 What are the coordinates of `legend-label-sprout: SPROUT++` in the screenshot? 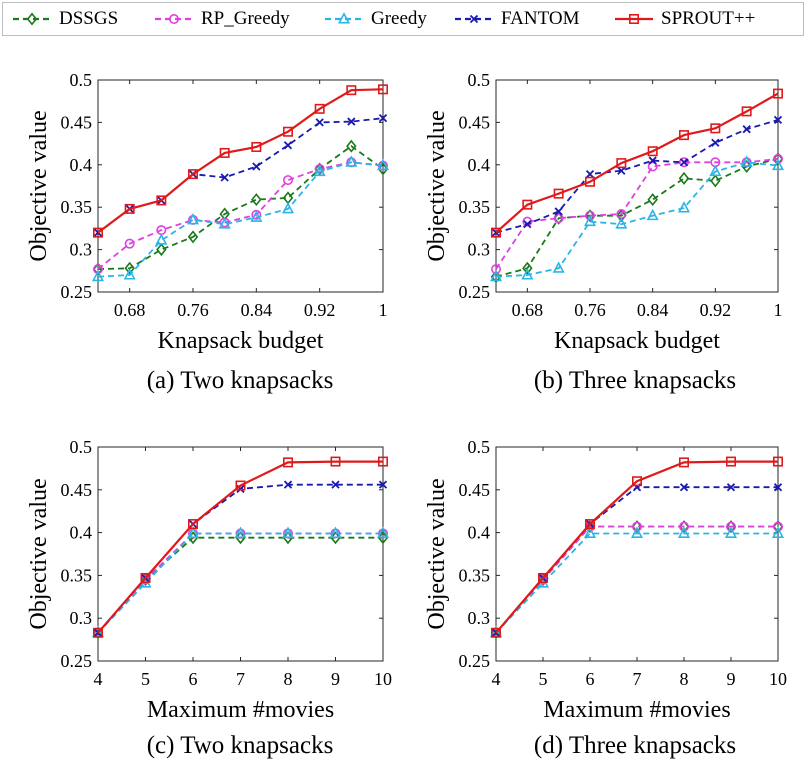 It's located at (708, 18).